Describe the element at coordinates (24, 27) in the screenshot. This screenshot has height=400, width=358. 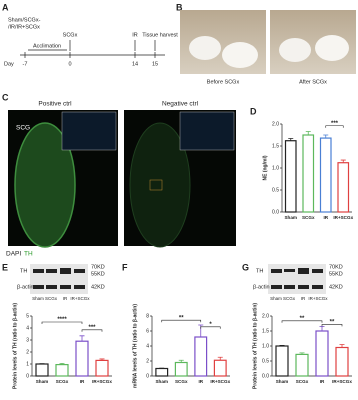
I see `group-label: /IR/IR+SCGx` at that location.